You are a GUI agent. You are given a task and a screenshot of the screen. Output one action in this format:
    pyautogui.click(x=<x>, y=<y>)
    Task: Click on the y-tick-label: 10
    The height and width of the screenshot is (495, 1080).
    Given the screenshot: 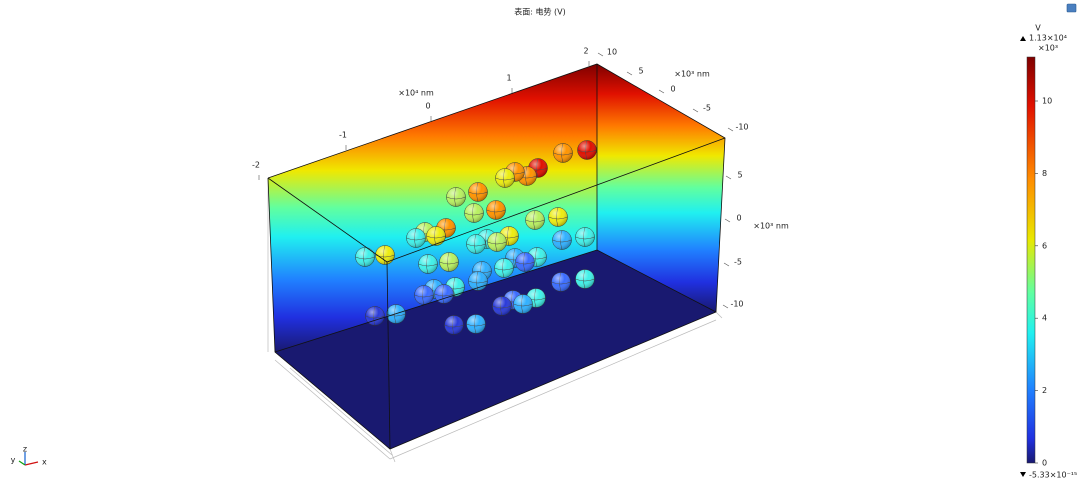 What is the action you would take?
    pyautogui.click(x=612, y=52)
    